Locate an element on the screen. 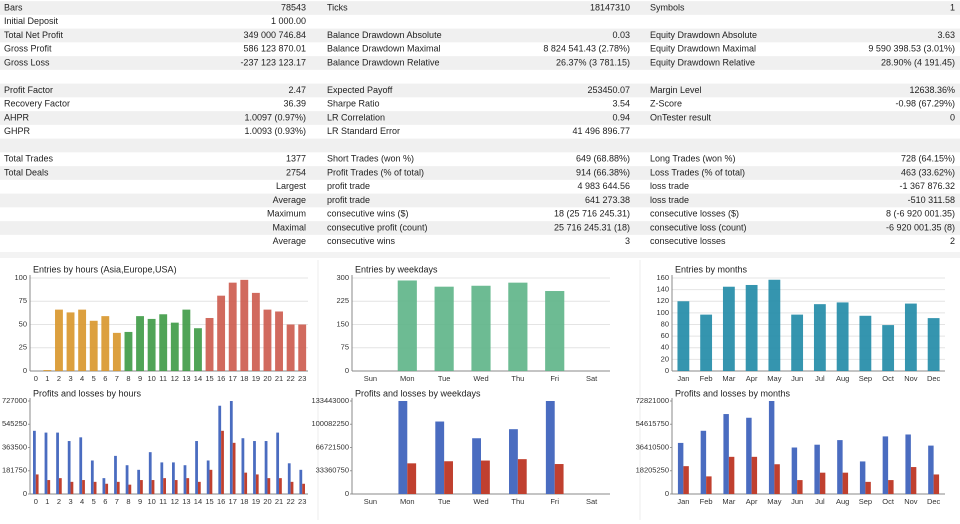 The width and height of the screenshot is (960, 524). y-tick-label: 181750 is located at coordinates (14, 470).